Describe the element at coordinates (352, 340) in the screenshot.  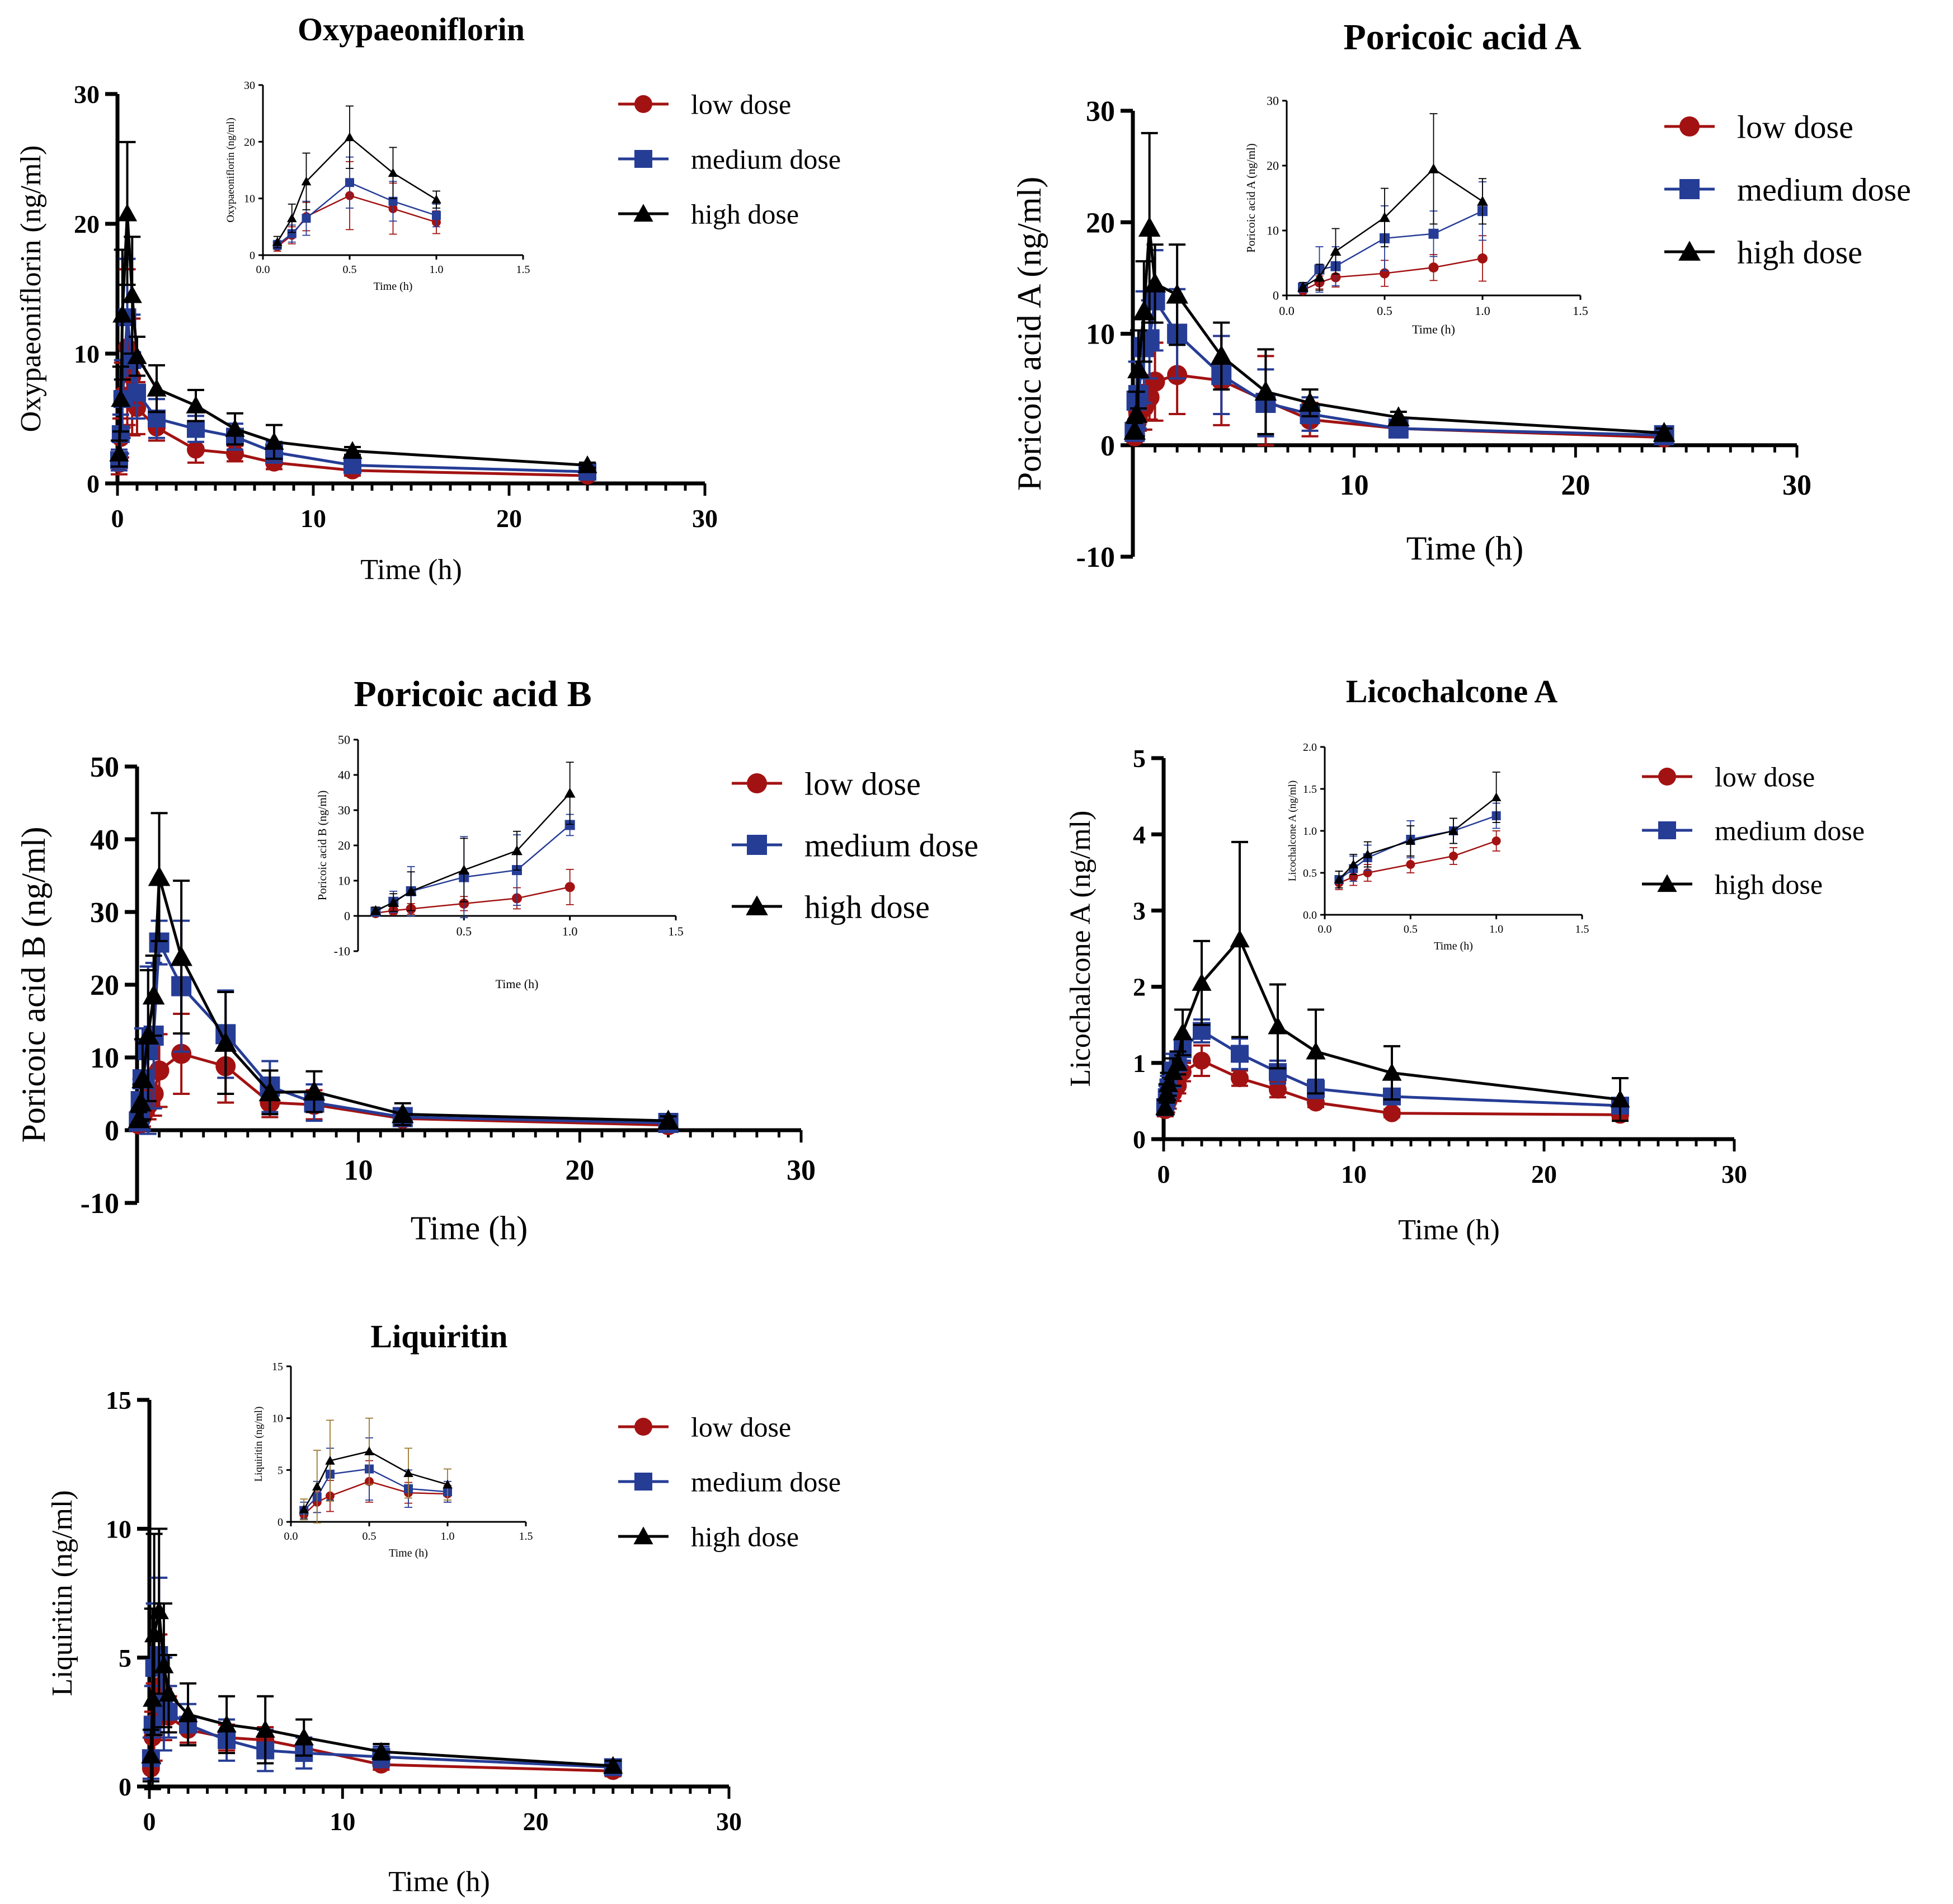
I see `main-line-high` at that location.